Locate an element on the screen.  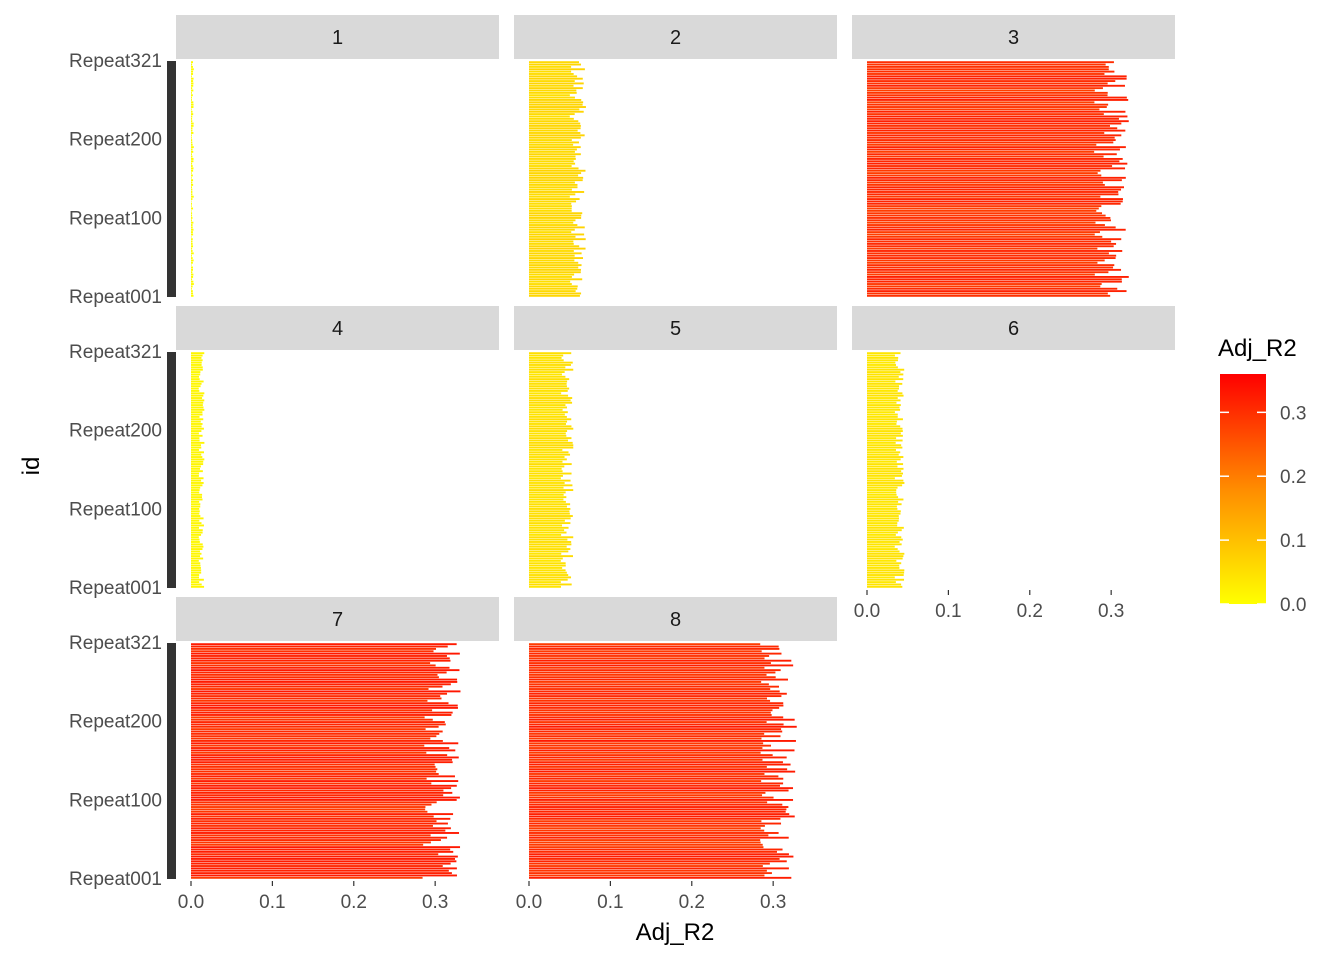
x-tick-label: 0.3 is located at coordinates (773, 902).